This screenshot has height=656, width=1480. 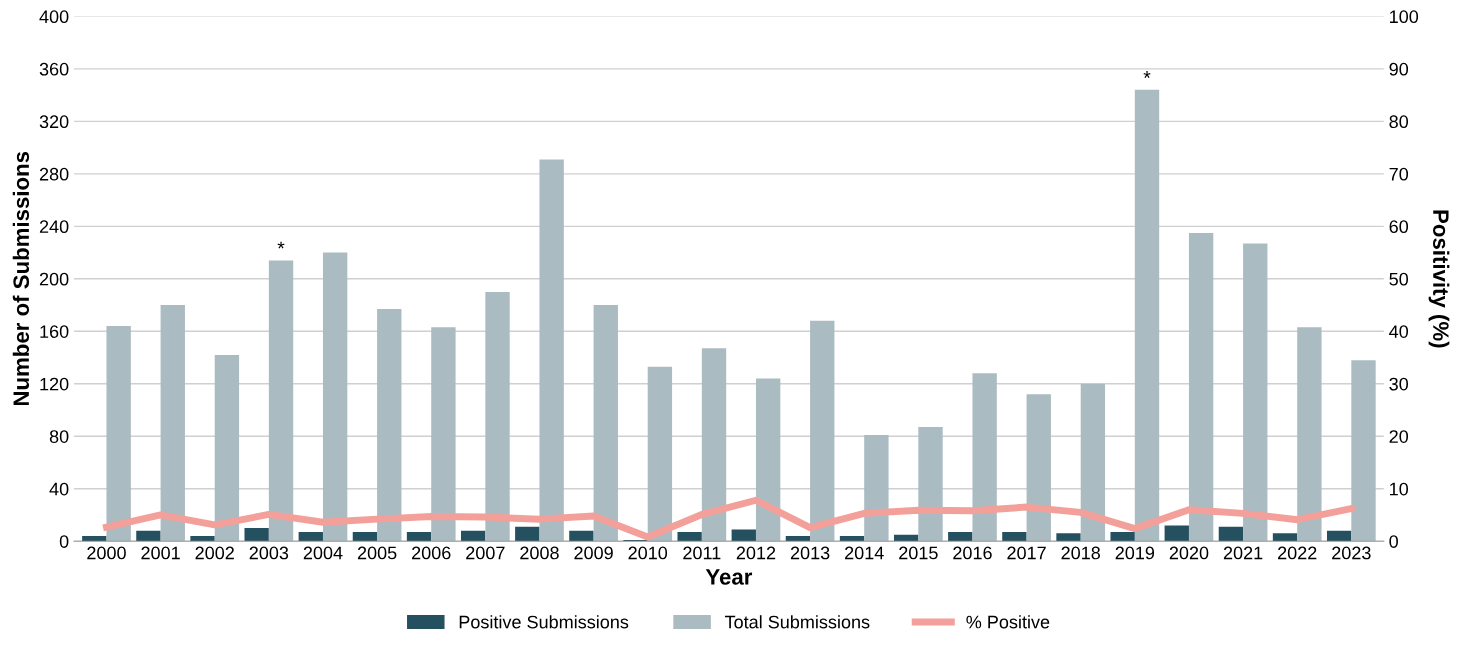 What do you see at coordinates (21, 278) in the screenshot?
I see `y-axis-title: Number of Submissions` at bounding box center [21, 278].